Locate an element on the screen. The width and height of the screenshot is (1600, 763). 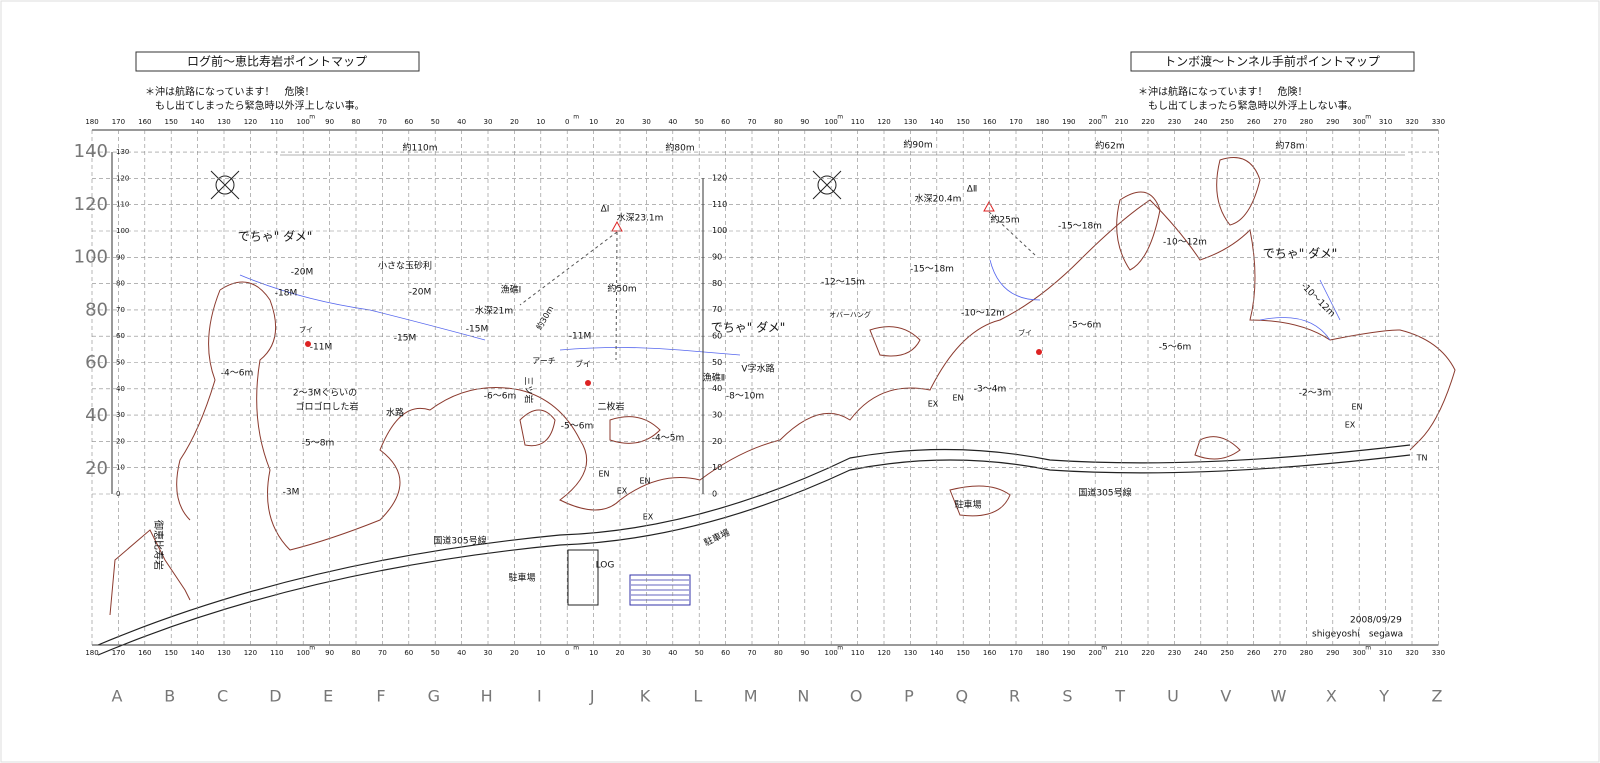
map-label: -8～10m is located at coordinates (745, 397).